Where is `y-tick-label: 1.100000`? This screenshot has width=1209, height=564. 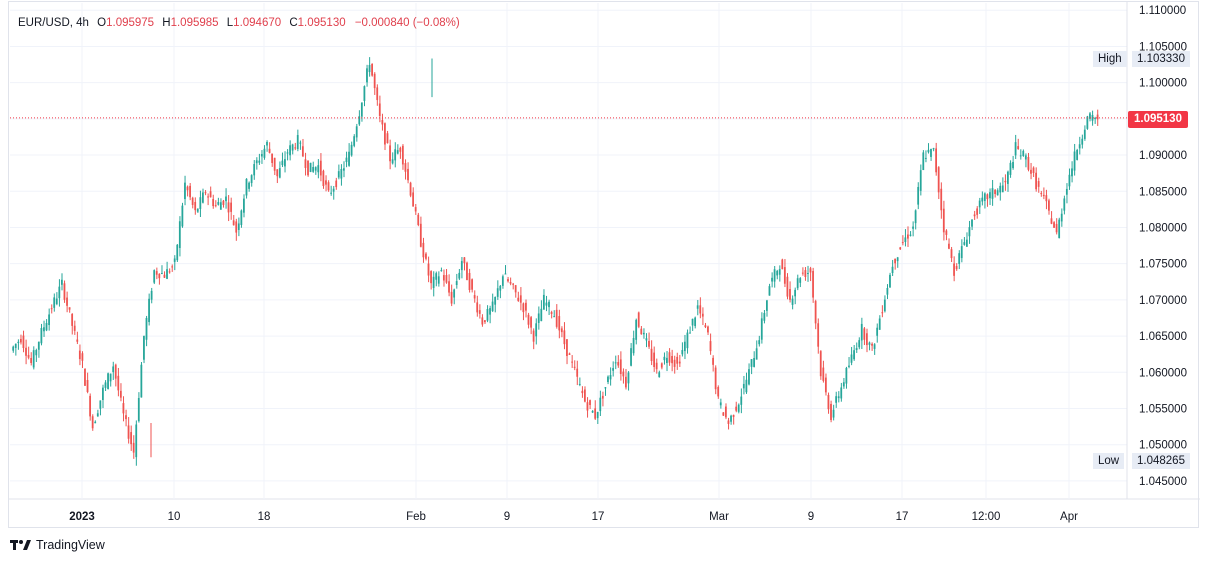 y-tick-label: 1.100000 is located at coordinates (1163, 84).